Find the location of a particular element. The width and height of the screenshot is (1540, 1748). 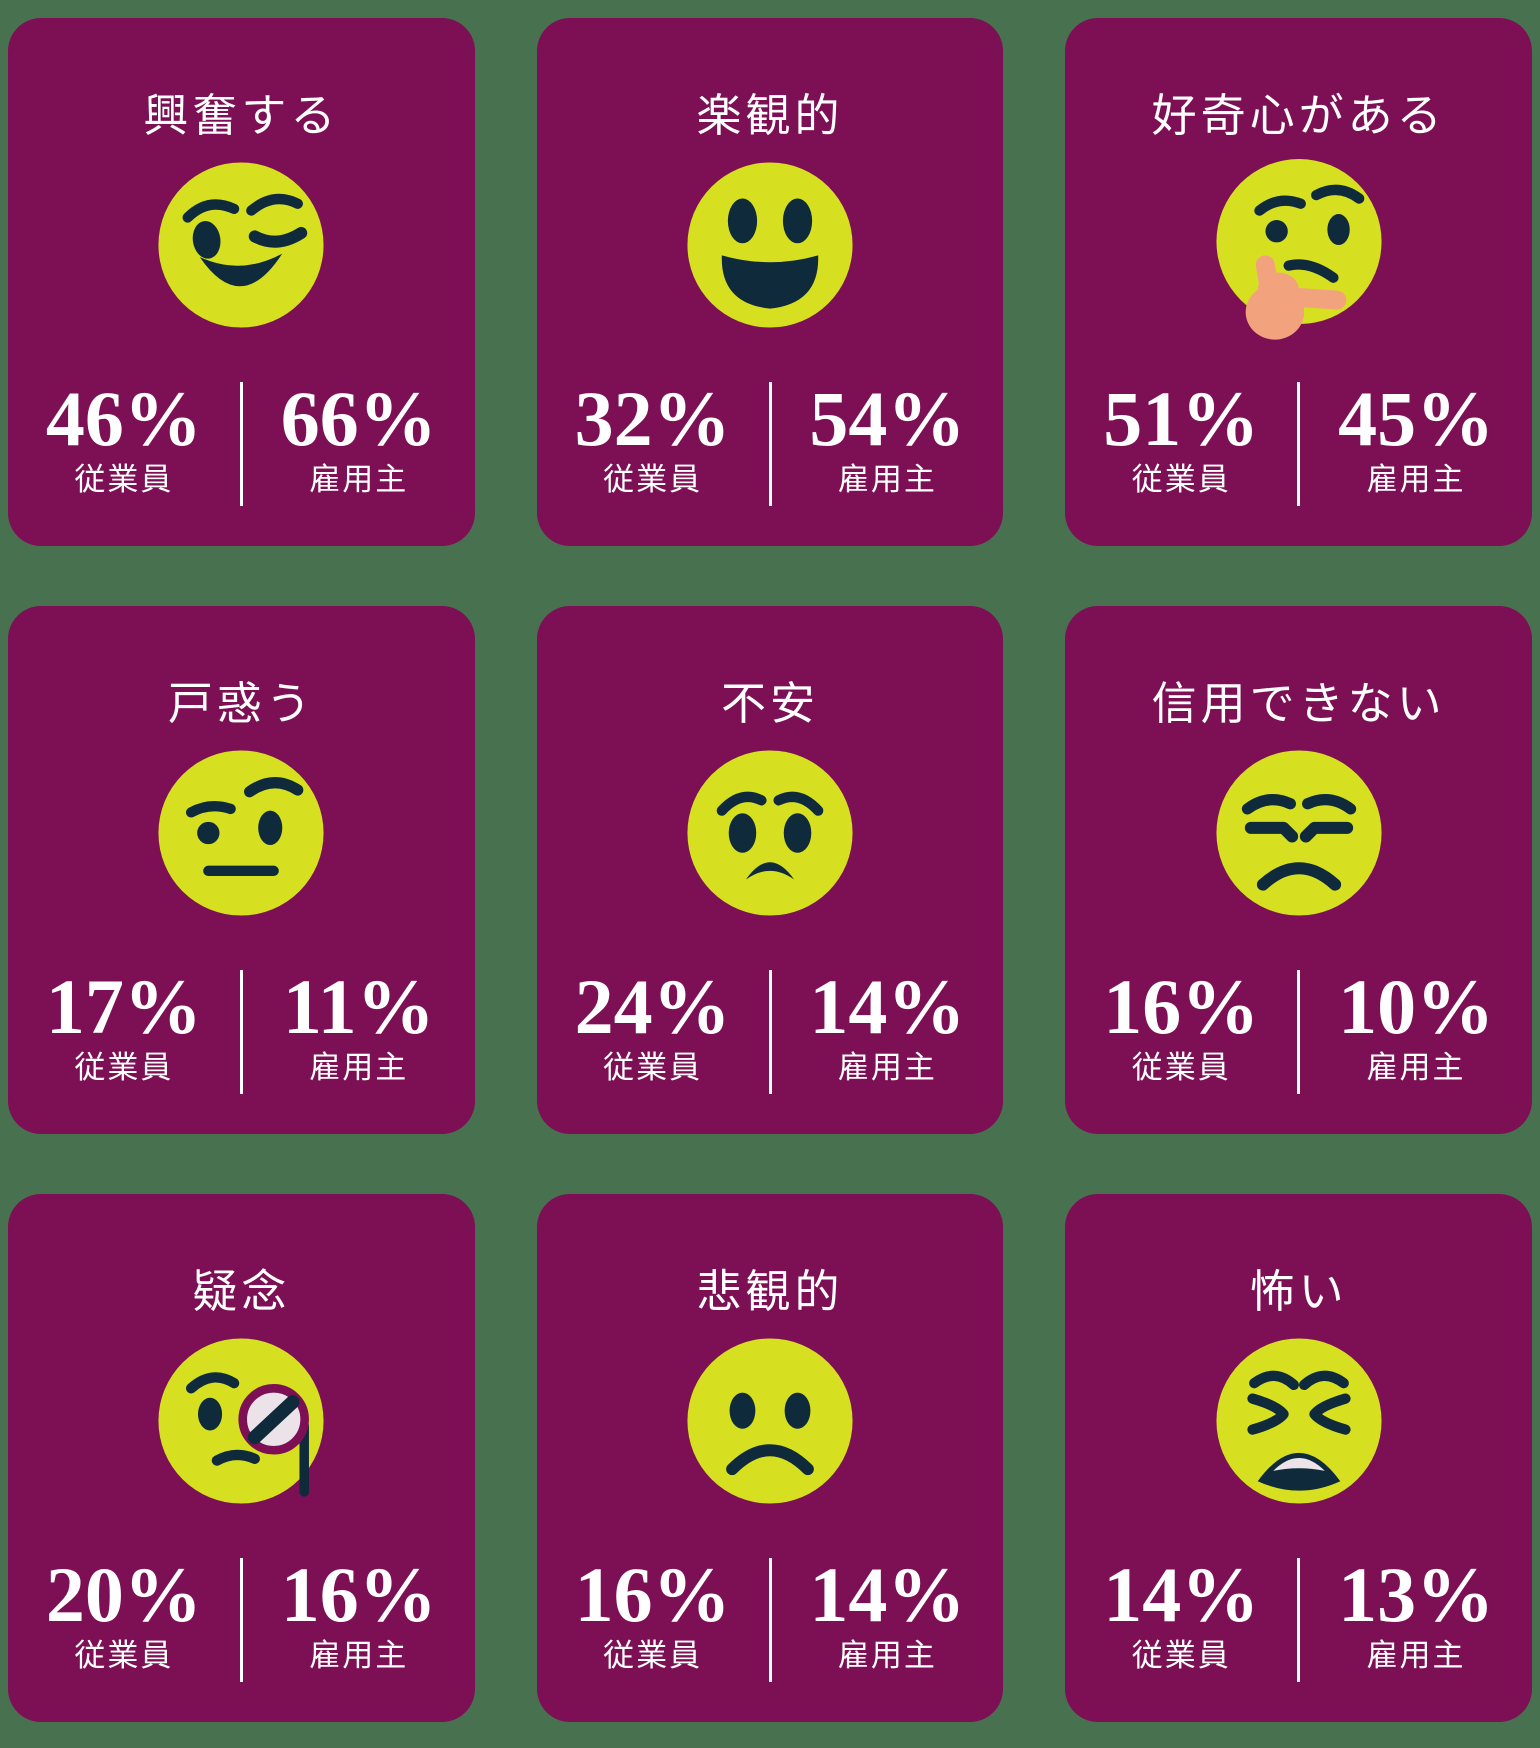

grinning-face-icon is located at coordinates (770, 245).